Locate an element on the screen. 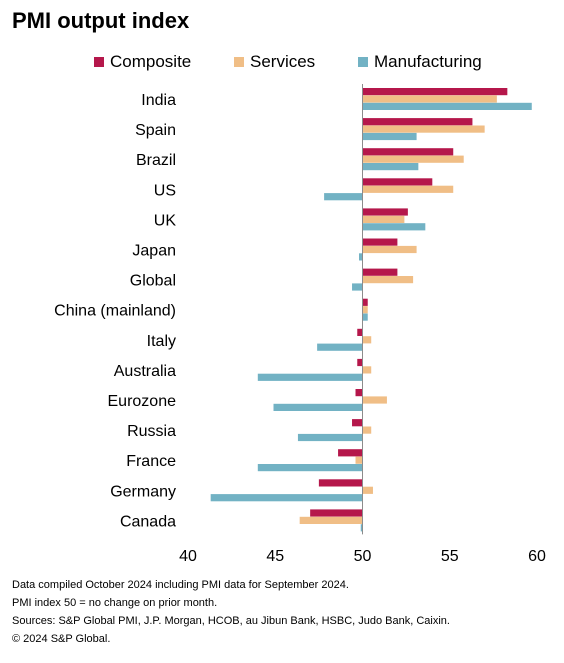  bar-services-germany is located at coordinates (367, 490).